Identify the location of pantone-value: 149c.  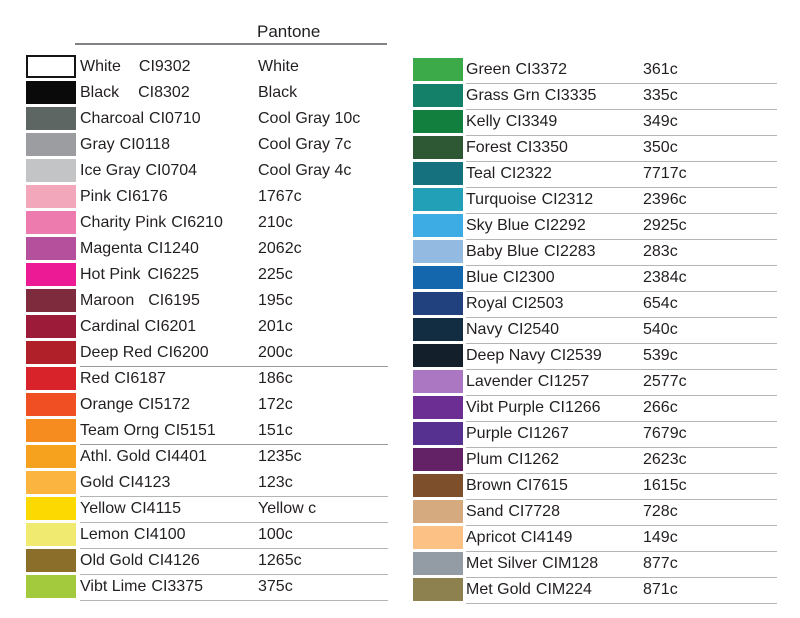
(660, 537).